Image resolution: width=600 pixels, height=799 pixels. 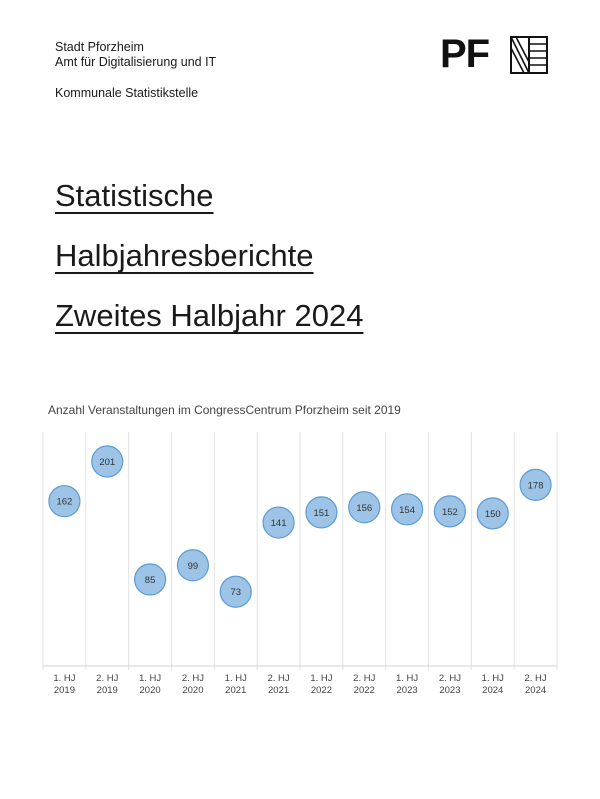 I want to click on department-name: Kommunale Statistikstelle, so click(x=127, y=93).